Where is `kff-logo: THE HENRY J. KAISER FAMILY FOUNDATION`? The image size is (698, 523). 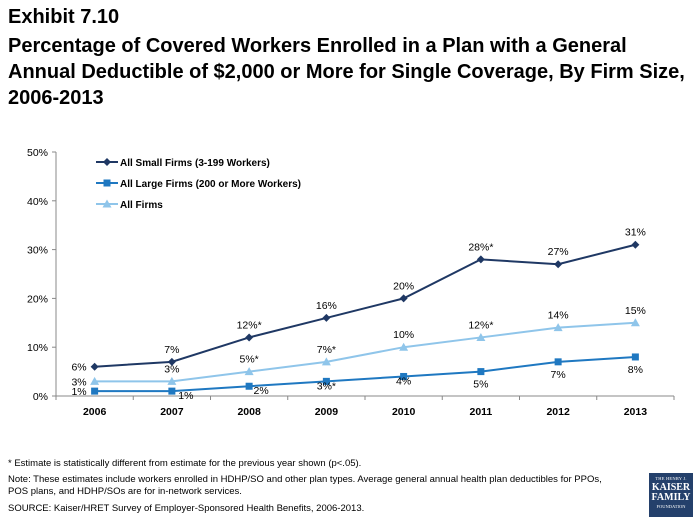
kff-logo: THE HENRY J. KAISER FAMILY FOUNDATION is located at coordinates (671, 495).